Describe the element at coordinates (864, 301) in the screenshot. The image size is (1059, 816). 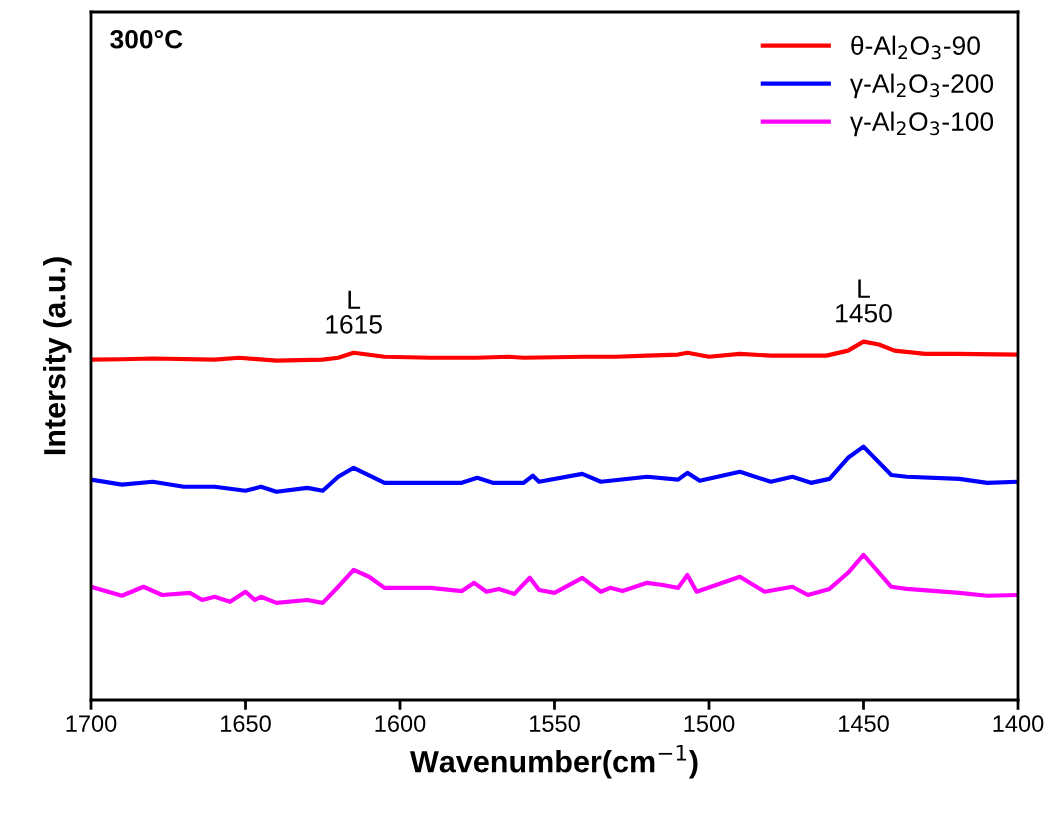
I see `annotation: L 1450` at that location.